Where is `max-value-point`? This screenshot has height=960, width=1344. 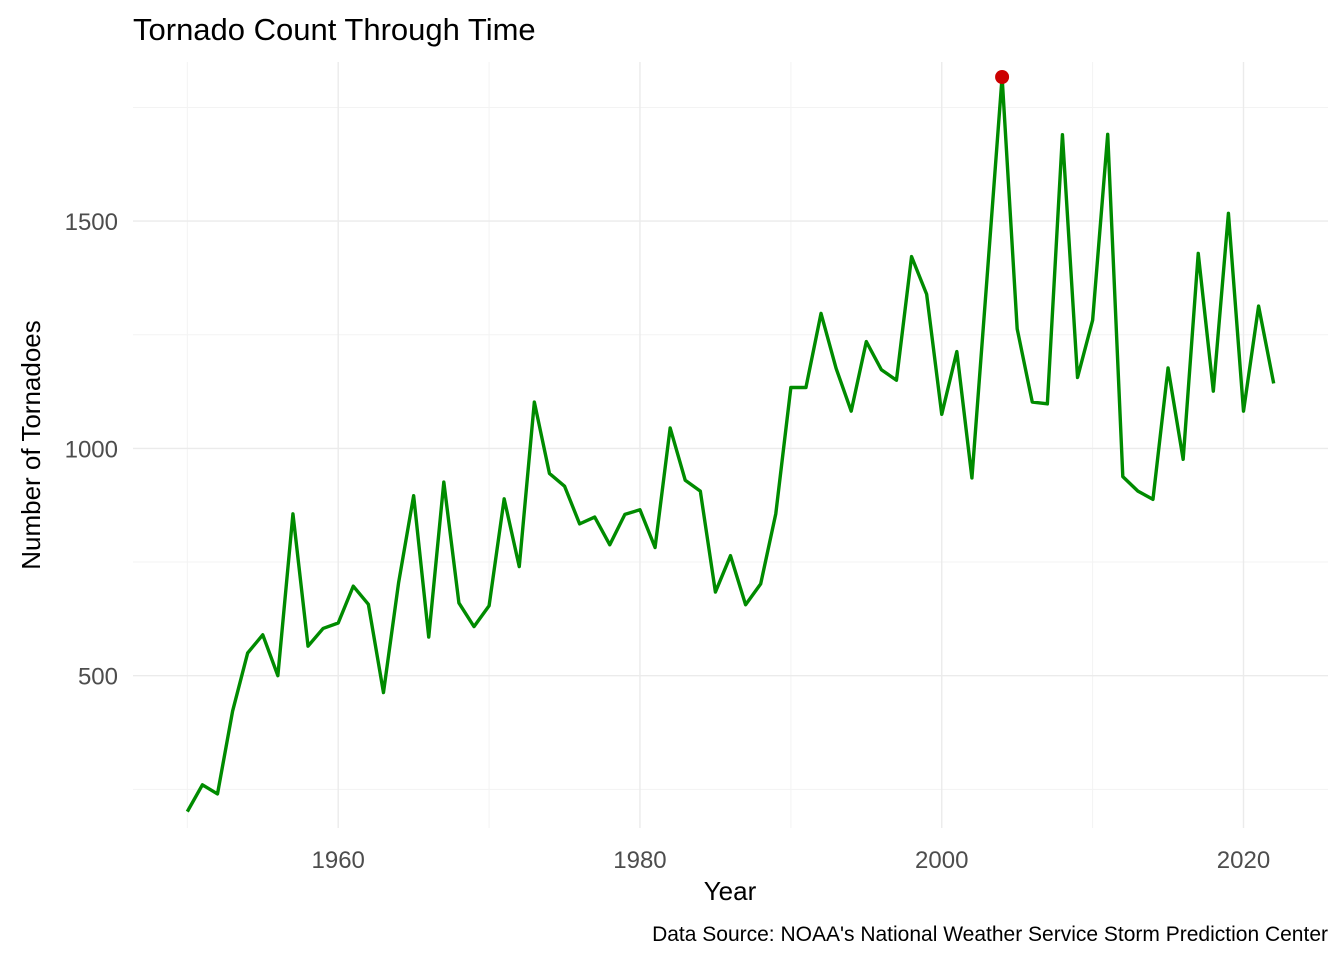
max-value-point is located at coordinates (1002, 77).